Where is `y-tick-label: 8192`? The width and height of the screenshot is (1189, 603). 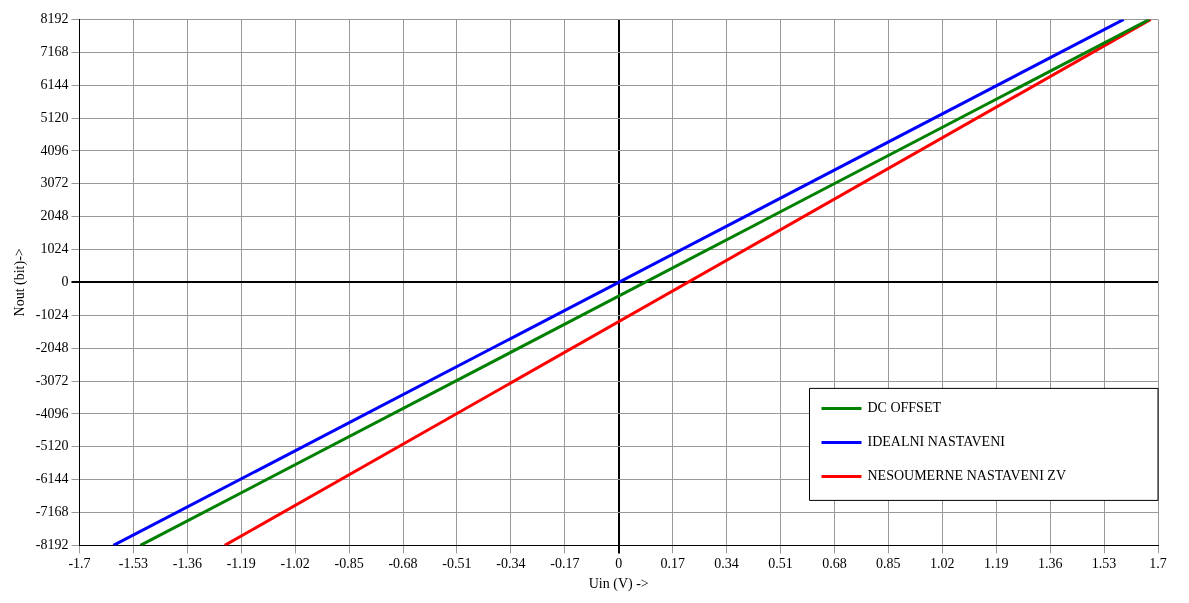 y-tick-label: 8192 is located at coordinates (54, 19).